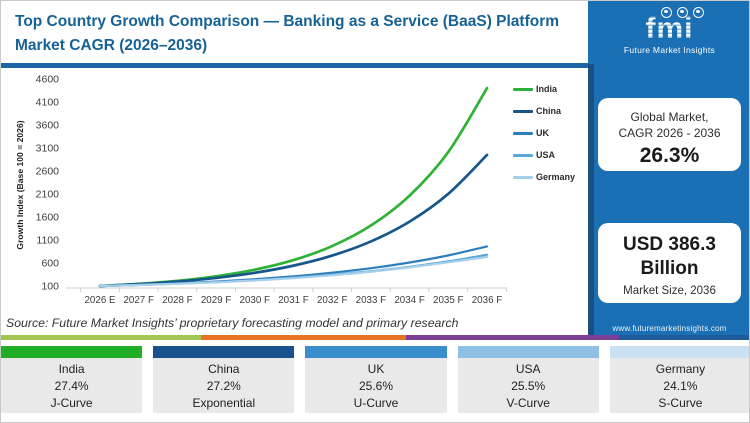  I want to click on country-card-usa: USA 25.5% V-Curve, so click(528, 379).